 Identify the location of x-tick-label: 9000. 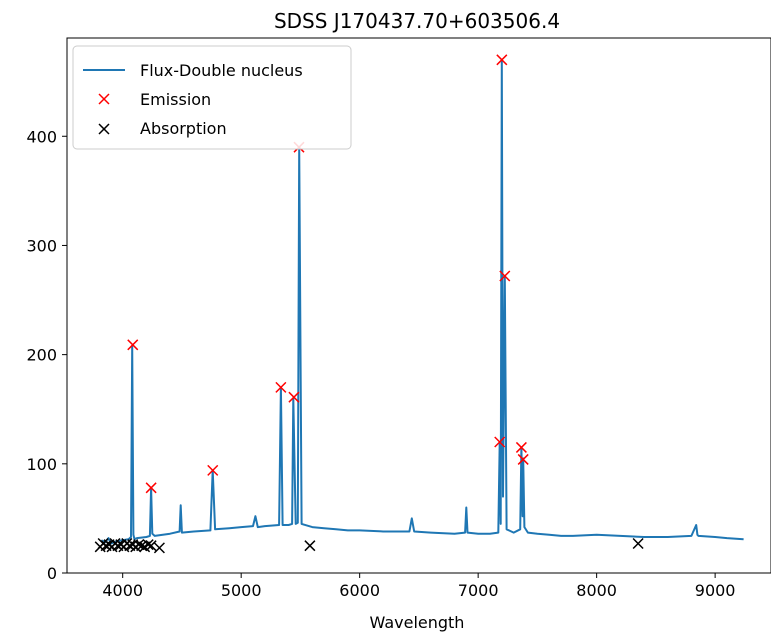
(715, 590).